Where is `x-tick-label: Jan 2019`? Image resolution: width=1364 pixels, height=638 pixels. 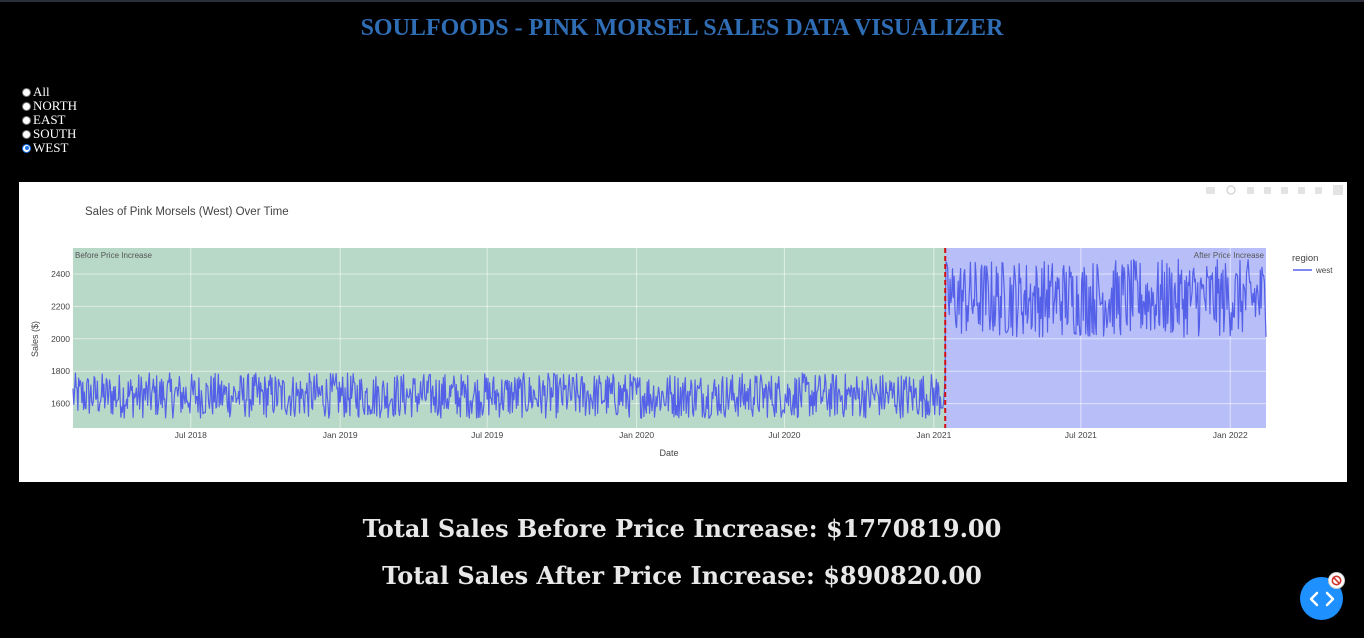
x-tick-label: Jan 2019 is located at coordinates (340, 435).